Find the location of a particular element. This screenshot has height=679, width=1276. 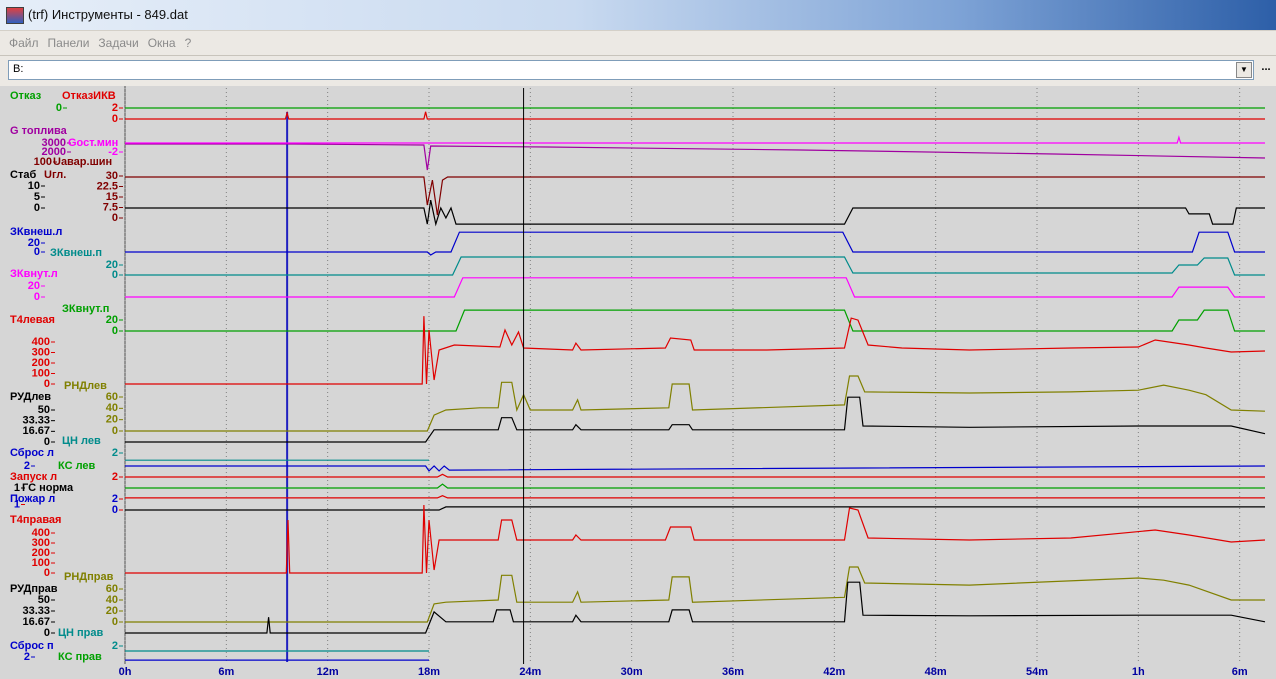

series-name: Пожар л is located at coordinates (32, 499).